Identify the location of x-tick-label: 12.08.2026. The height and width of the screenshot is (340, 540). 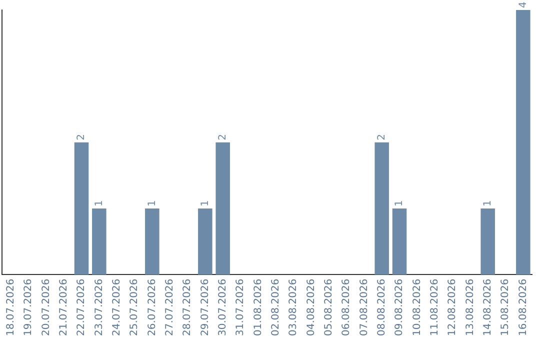
(452, 307).